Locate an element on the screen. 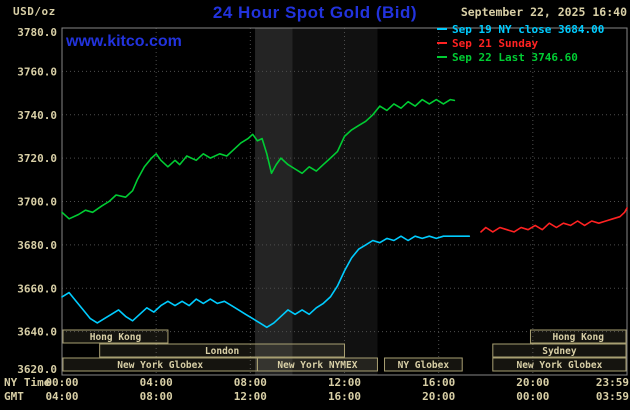  legend-item: Sep 19 NY close 3684.00 is located at coordinates (520, 29).